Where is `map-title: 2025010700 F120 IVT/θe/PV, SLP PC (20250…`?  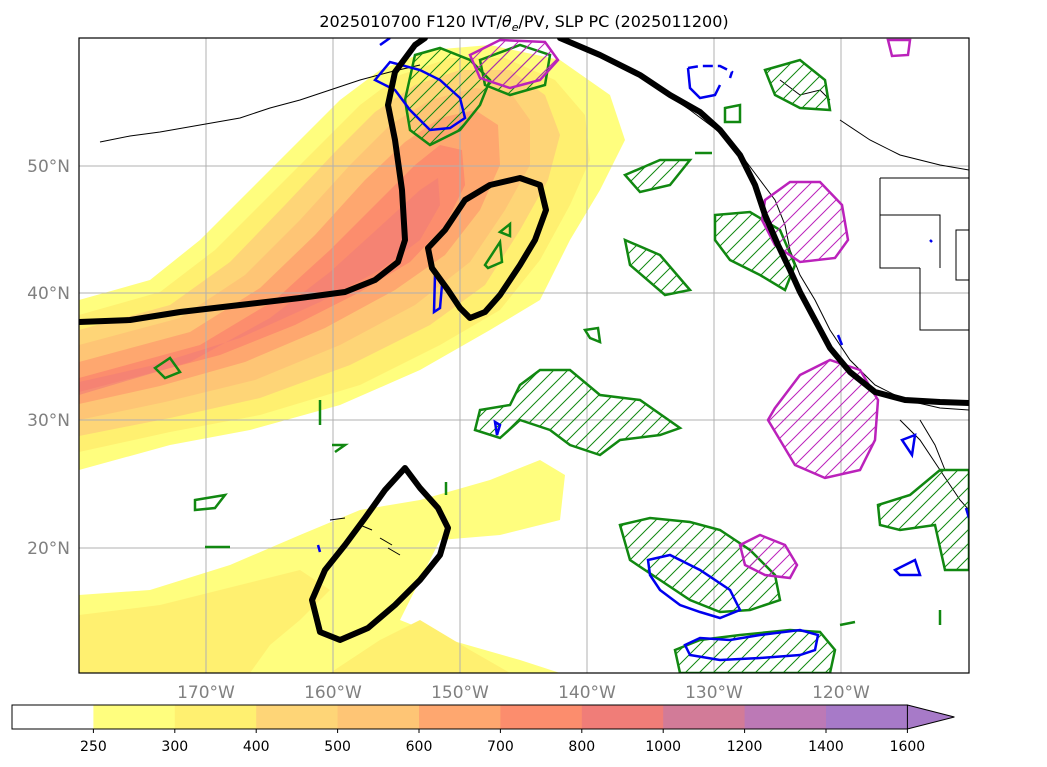
map-title: 2025010700 F120 IVT/θe/PV, SLP PC (20250… is located at coordinates (523, 23).